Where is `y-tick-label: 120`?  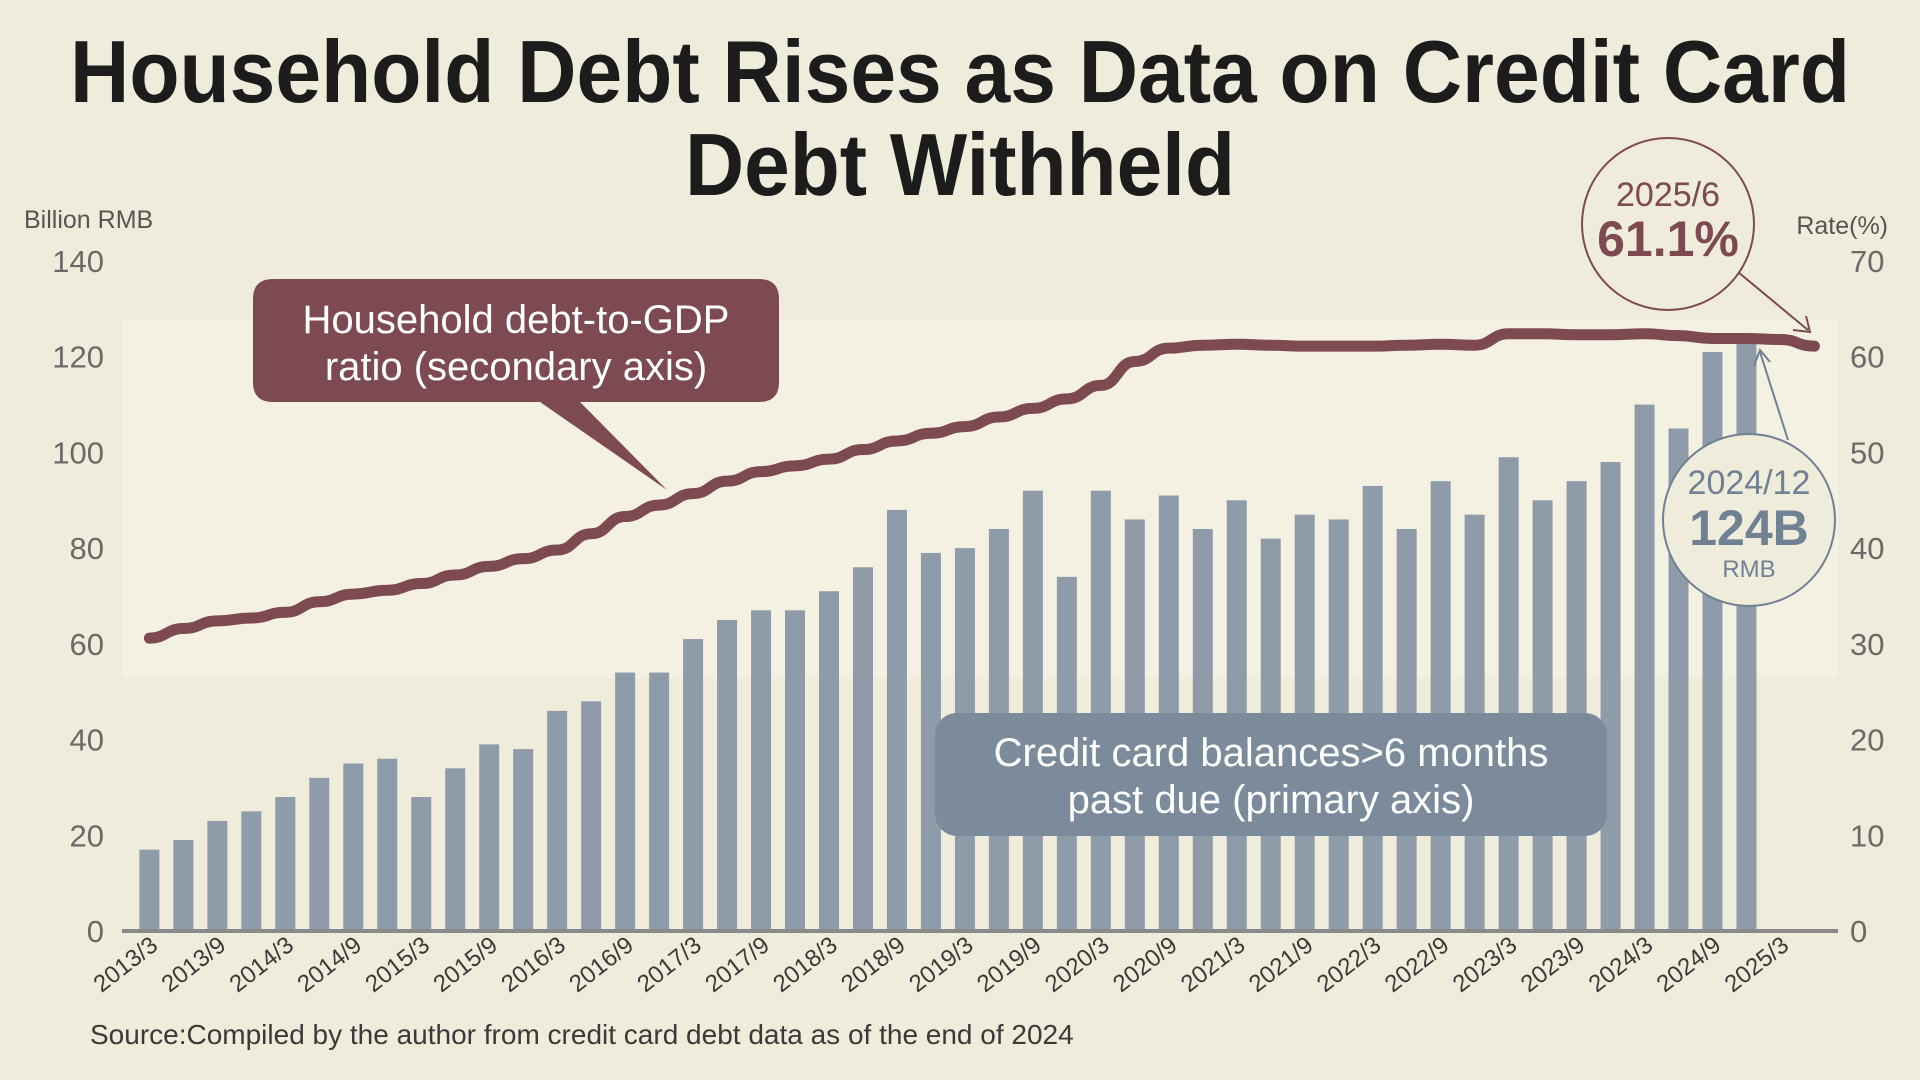 y-tick-label: 120 is located at coordinates (78, 357).